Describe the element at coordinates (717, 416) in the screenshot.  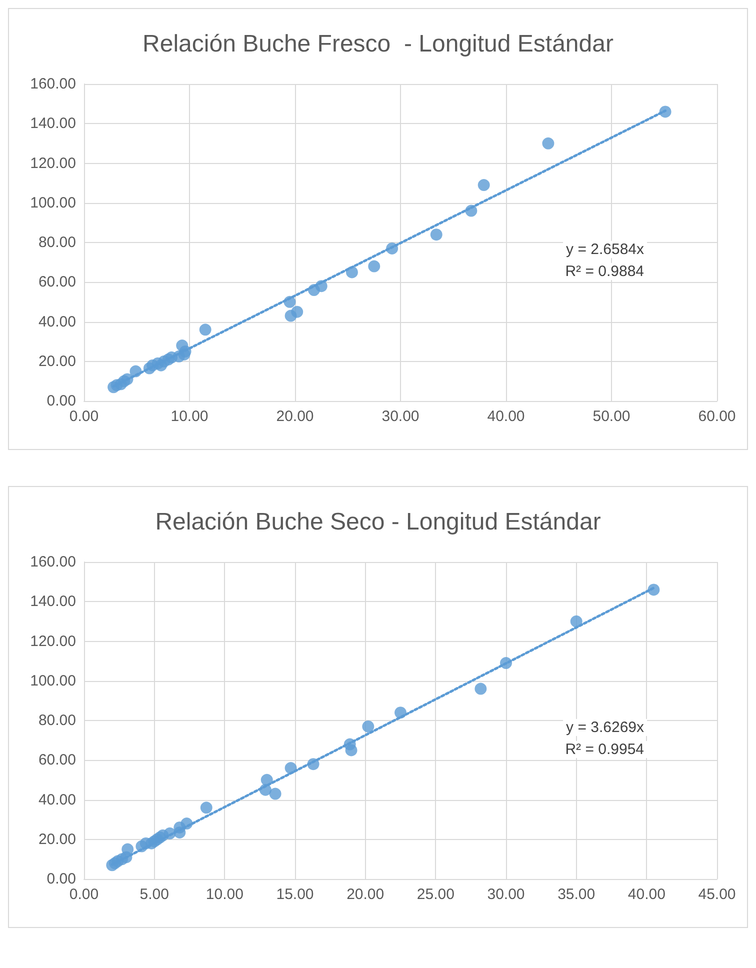
I see `x-tick-label: 60.00` at that location.